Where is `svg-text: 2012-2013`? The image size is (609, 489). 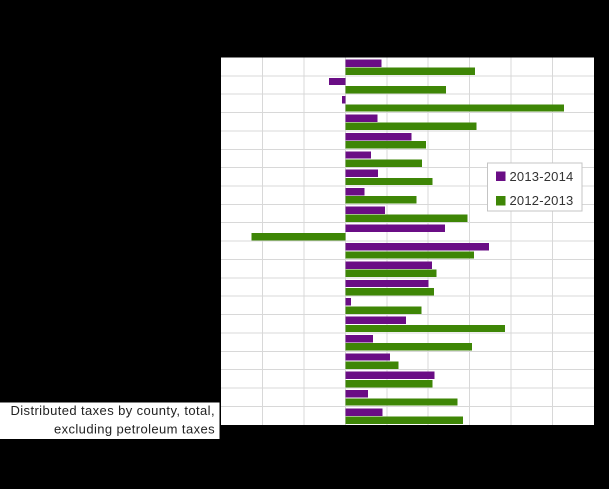
svg-text: 2012-2013 is located at coordinates (542, 200).